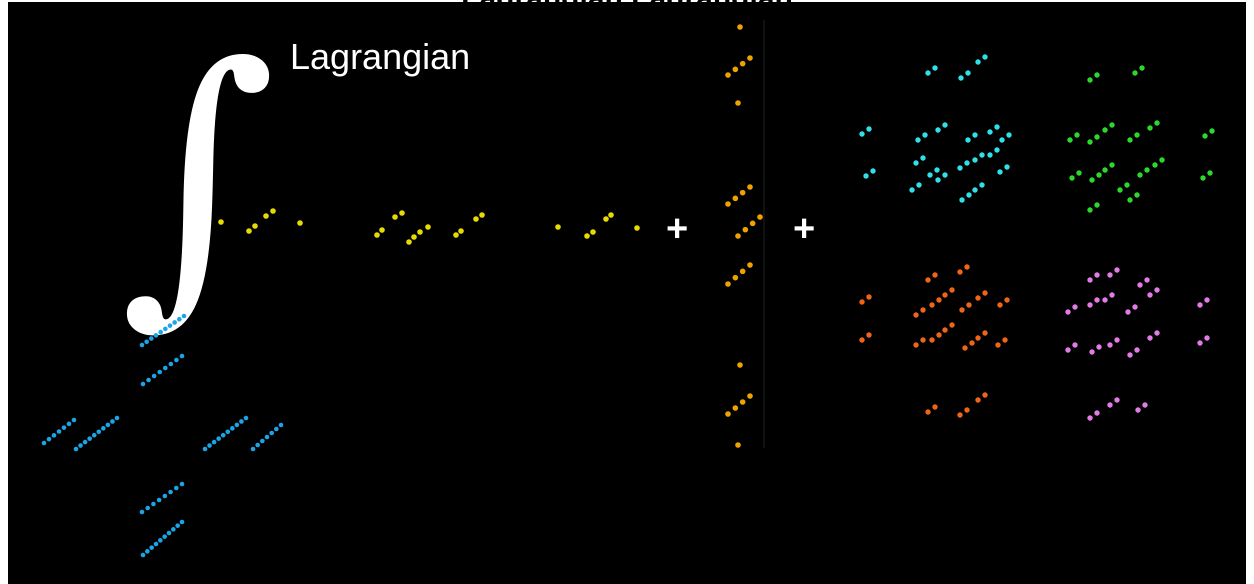 The width and height of the screenshot is (1254, 584). Describe the element at coordinates (745, 234) in the screenshot. I see `orange-dot-column` at that location.